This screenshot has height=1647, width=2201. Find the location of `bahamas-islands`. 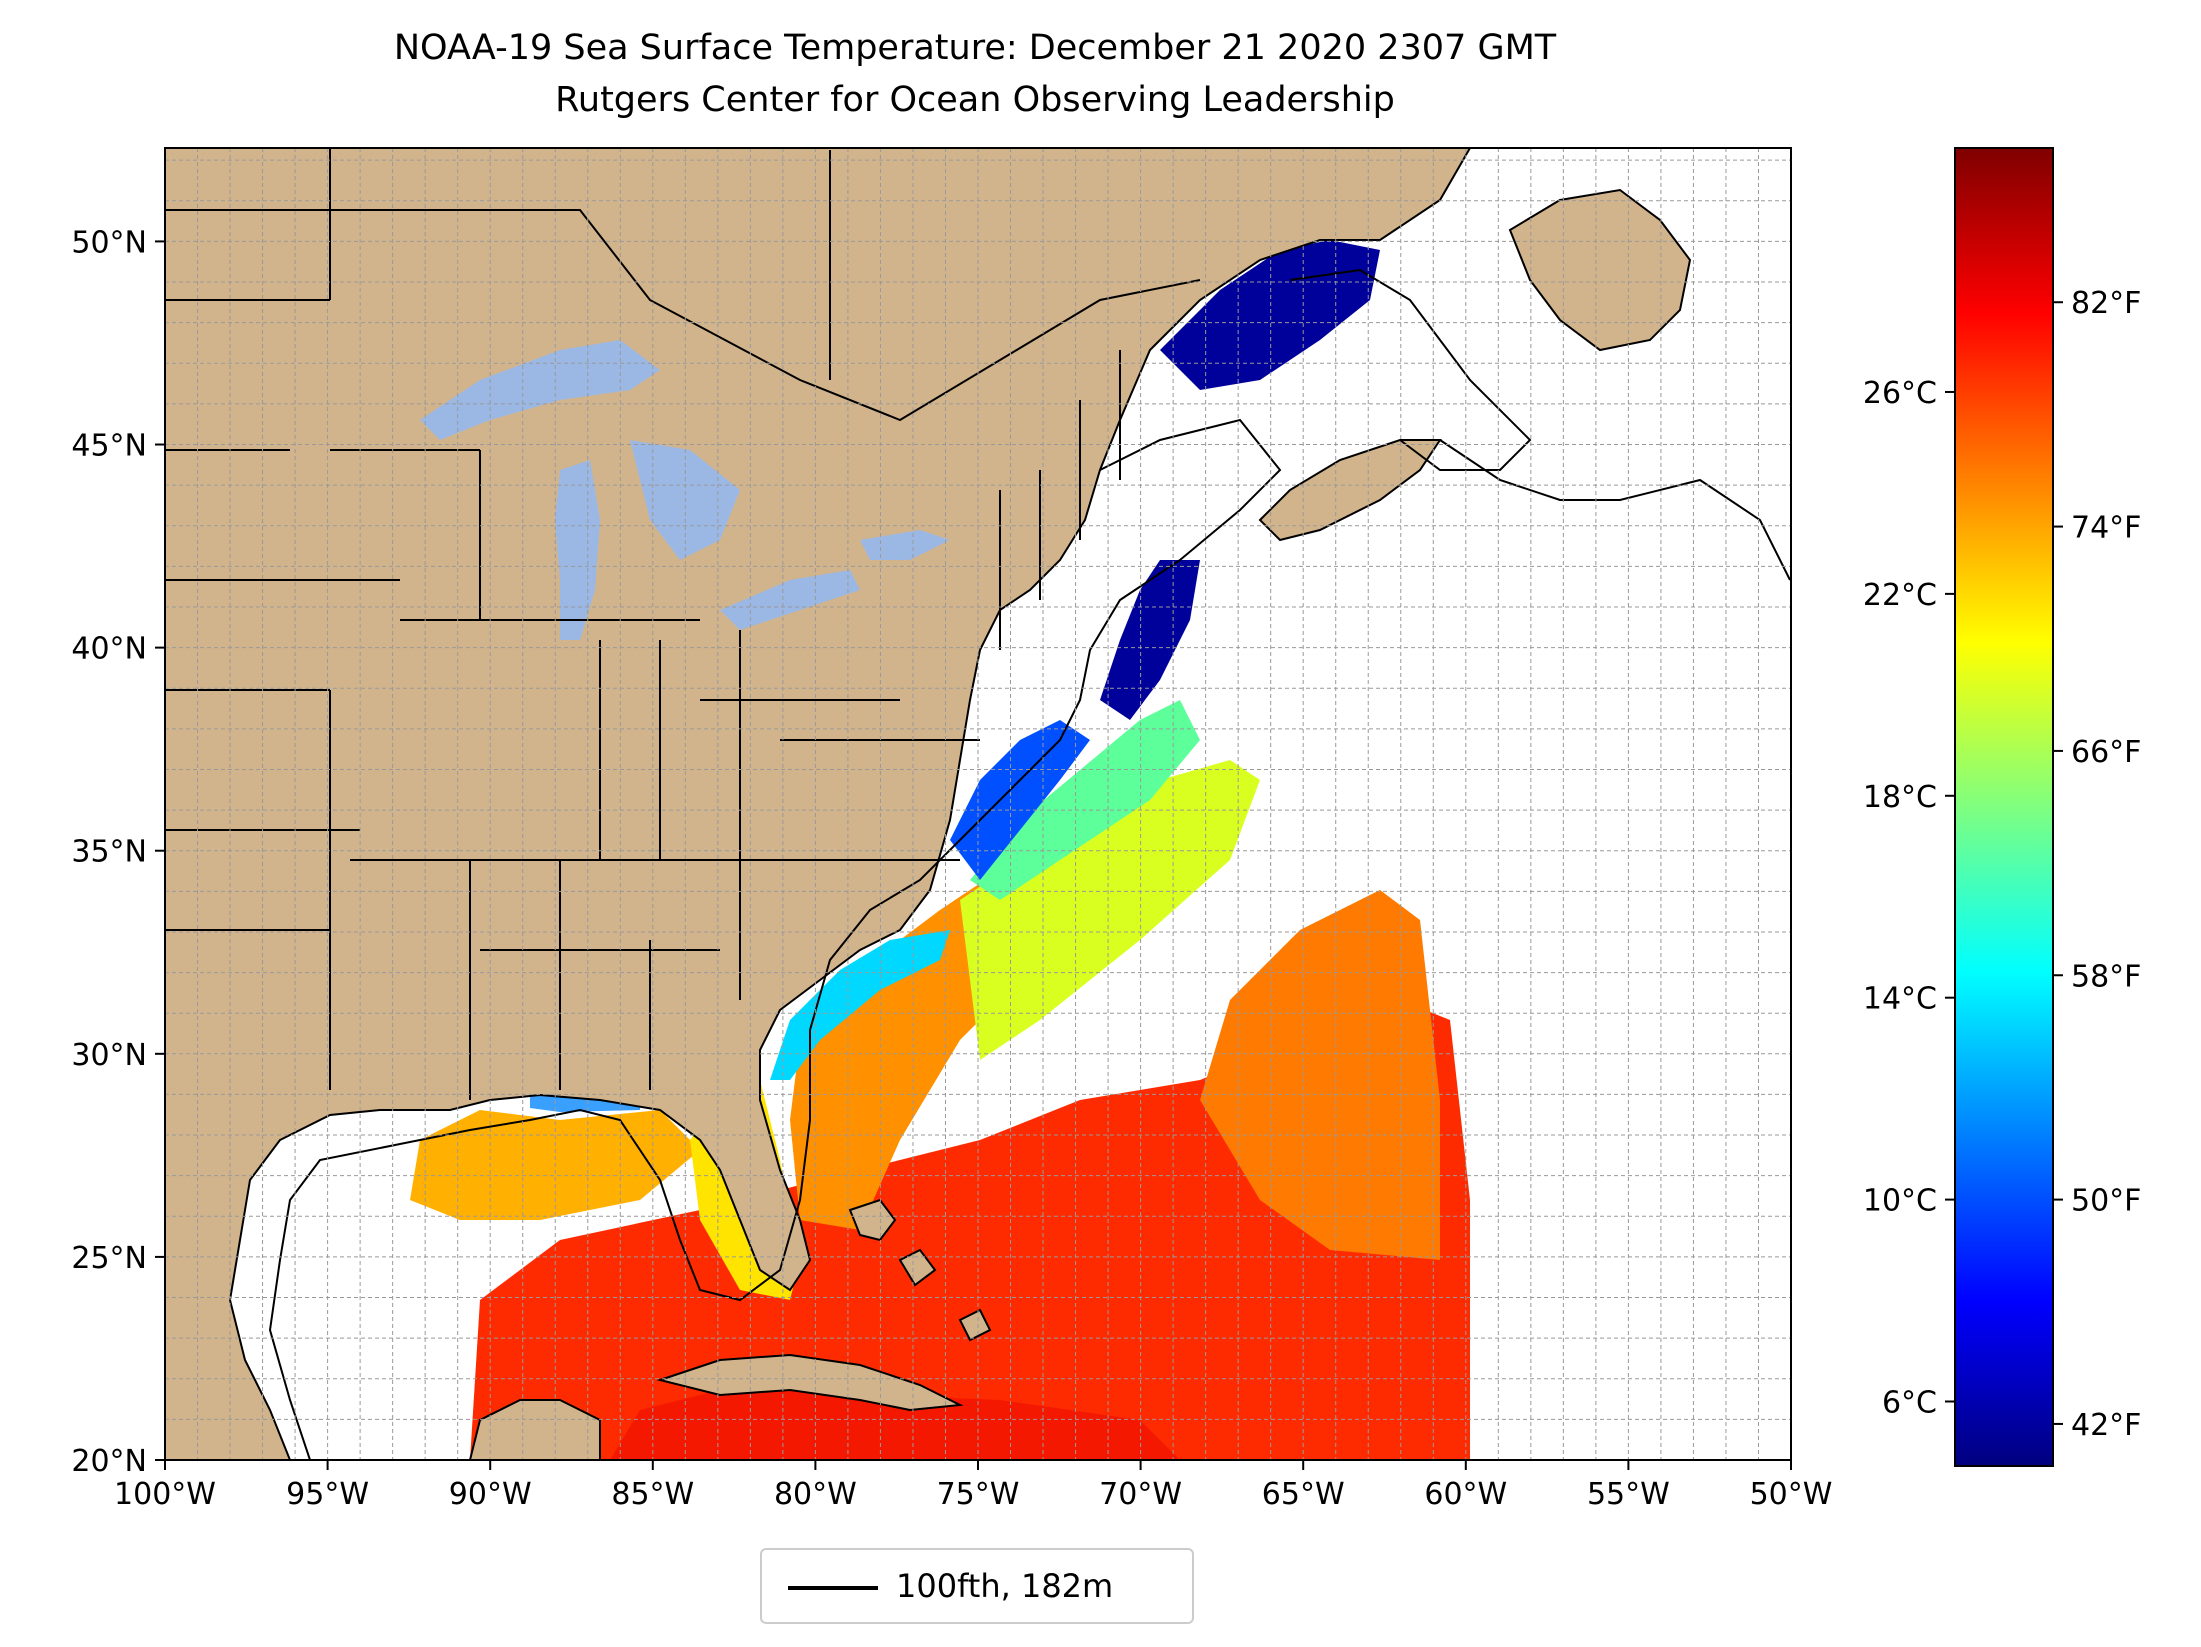

bahamas-islands is located at coordinates (920, 1270).